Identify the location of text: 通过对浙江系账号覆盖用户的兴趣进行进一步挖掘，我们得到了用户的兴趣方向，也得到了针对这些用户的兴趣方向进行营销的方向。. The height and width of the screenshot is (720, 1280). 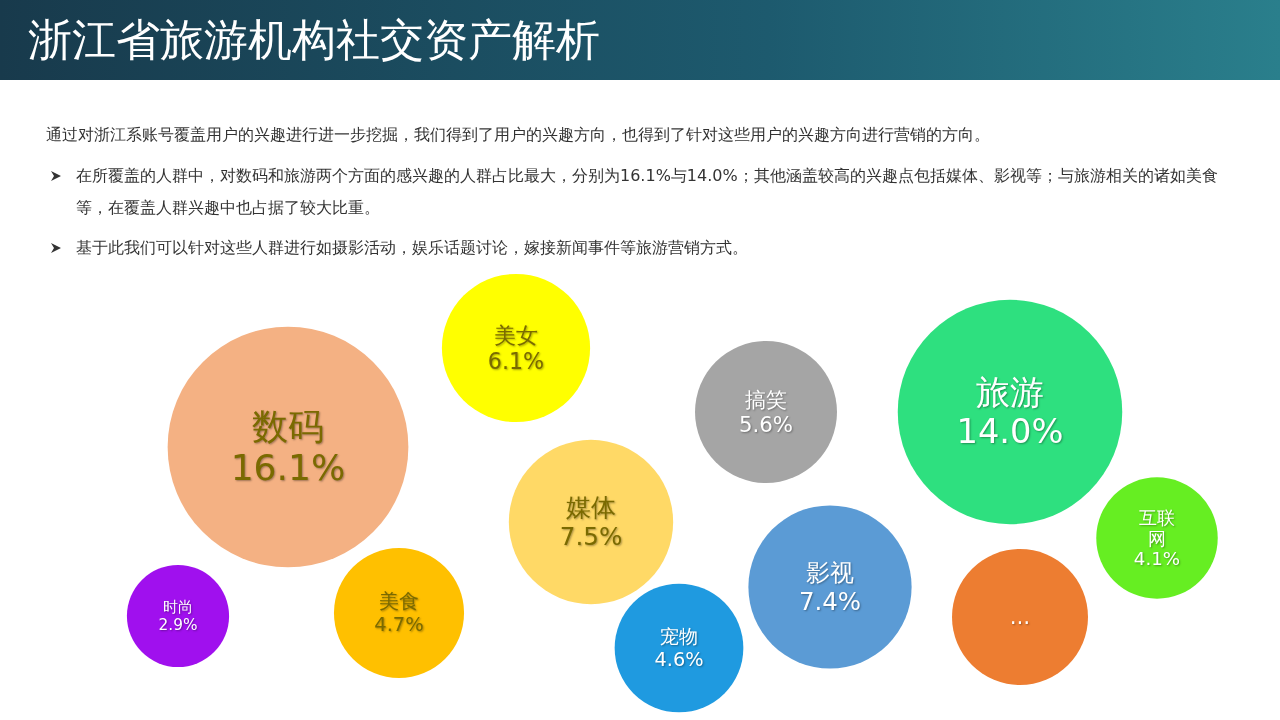
(518, 135).